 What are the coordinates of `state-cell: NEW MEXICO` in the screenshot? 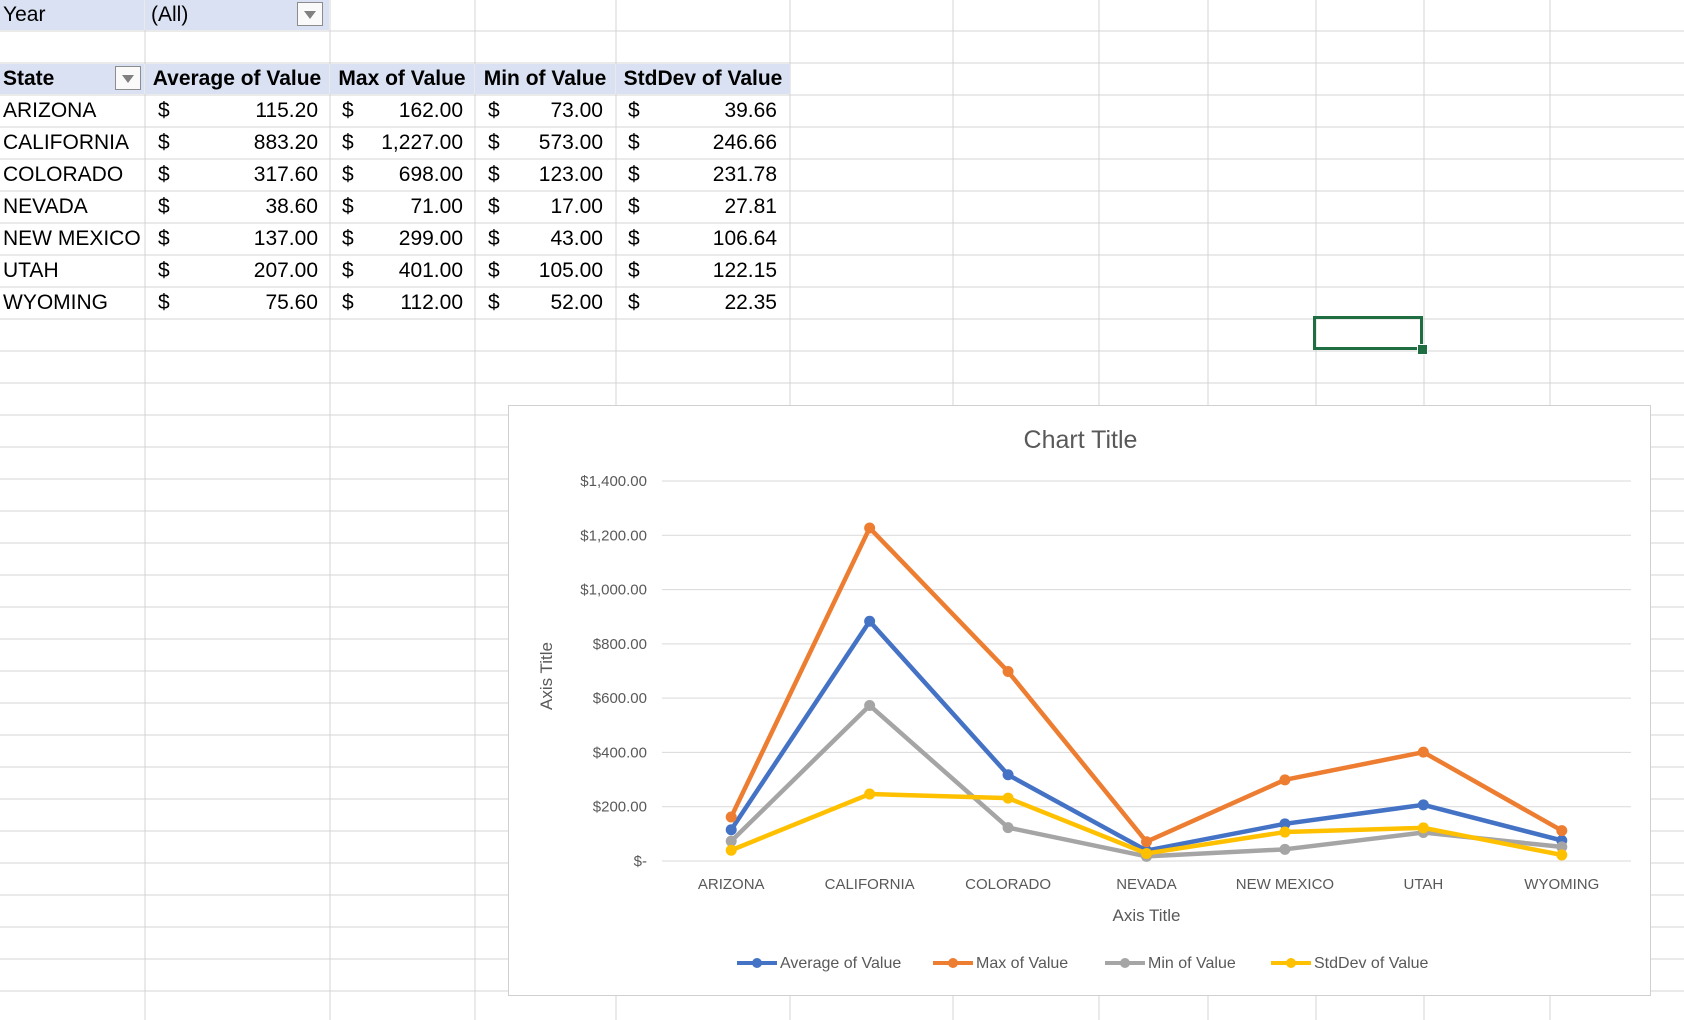 It's located at (72, 238).